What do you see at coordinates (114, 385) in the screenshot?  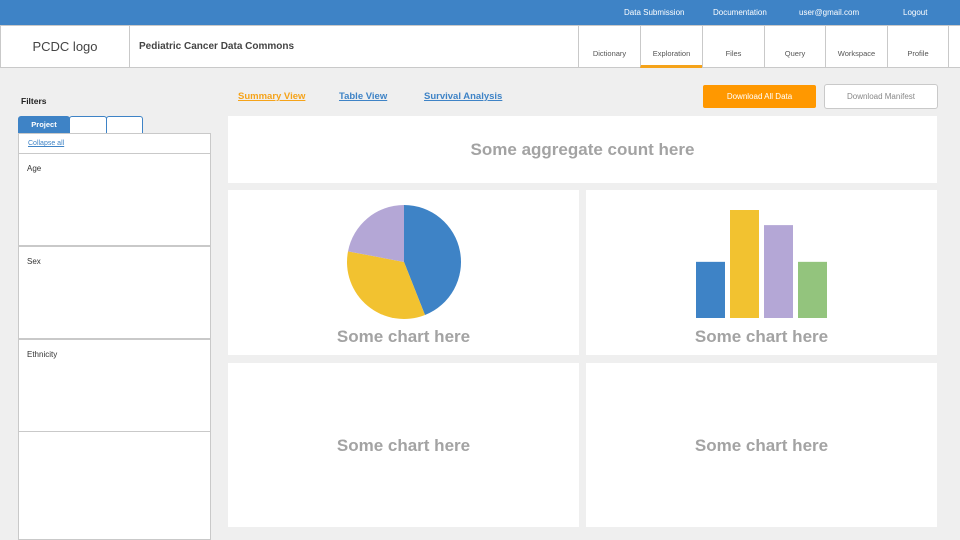 I see `filter-section-ethnicity: Ethnicity` at bounding box center [114, 385].